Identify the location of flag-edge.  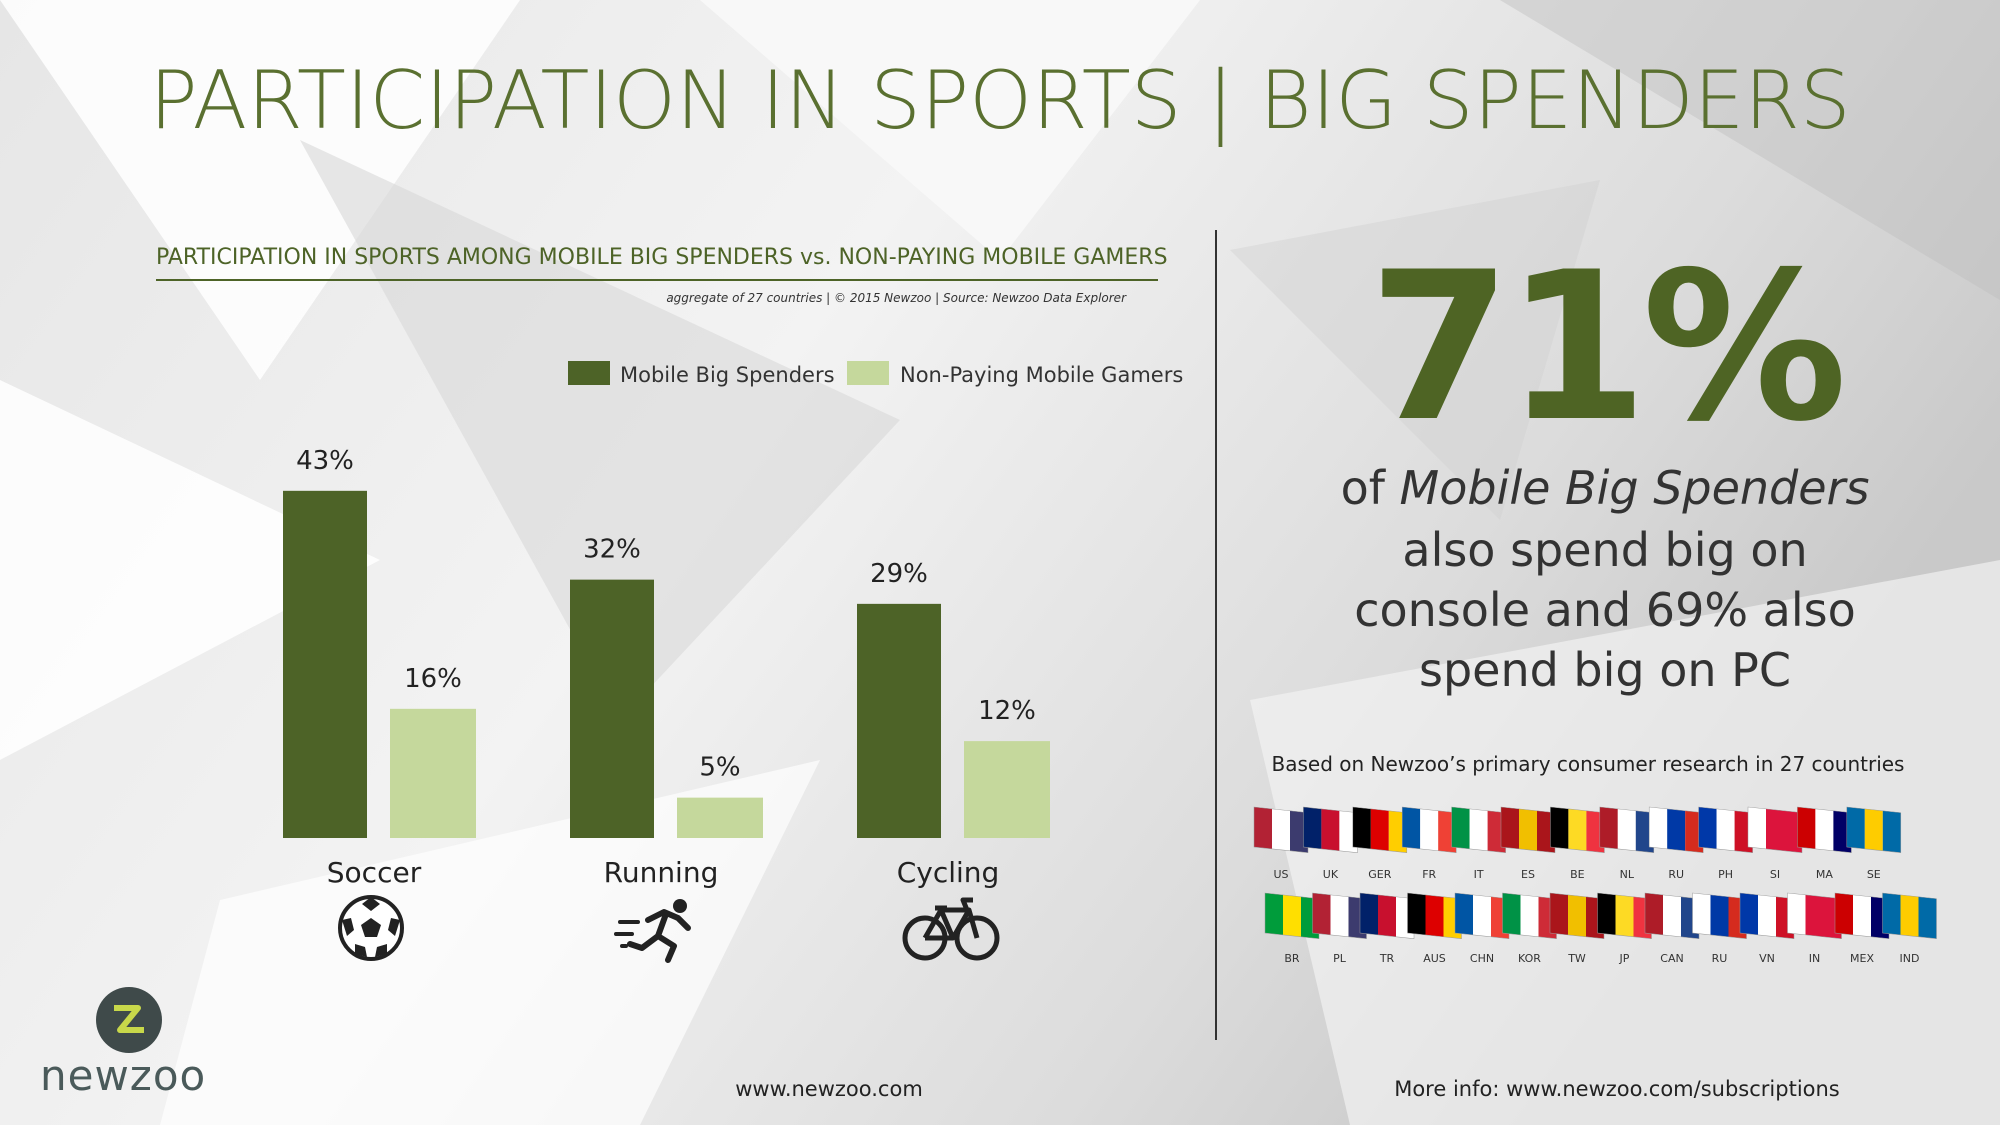
(1874, 829).